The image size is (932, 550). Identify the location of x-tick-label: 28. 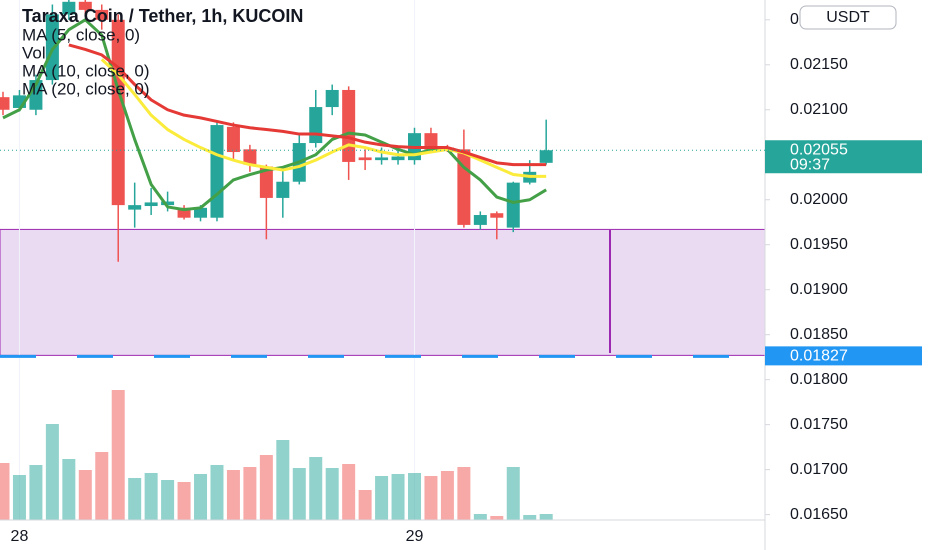
(20, 536).